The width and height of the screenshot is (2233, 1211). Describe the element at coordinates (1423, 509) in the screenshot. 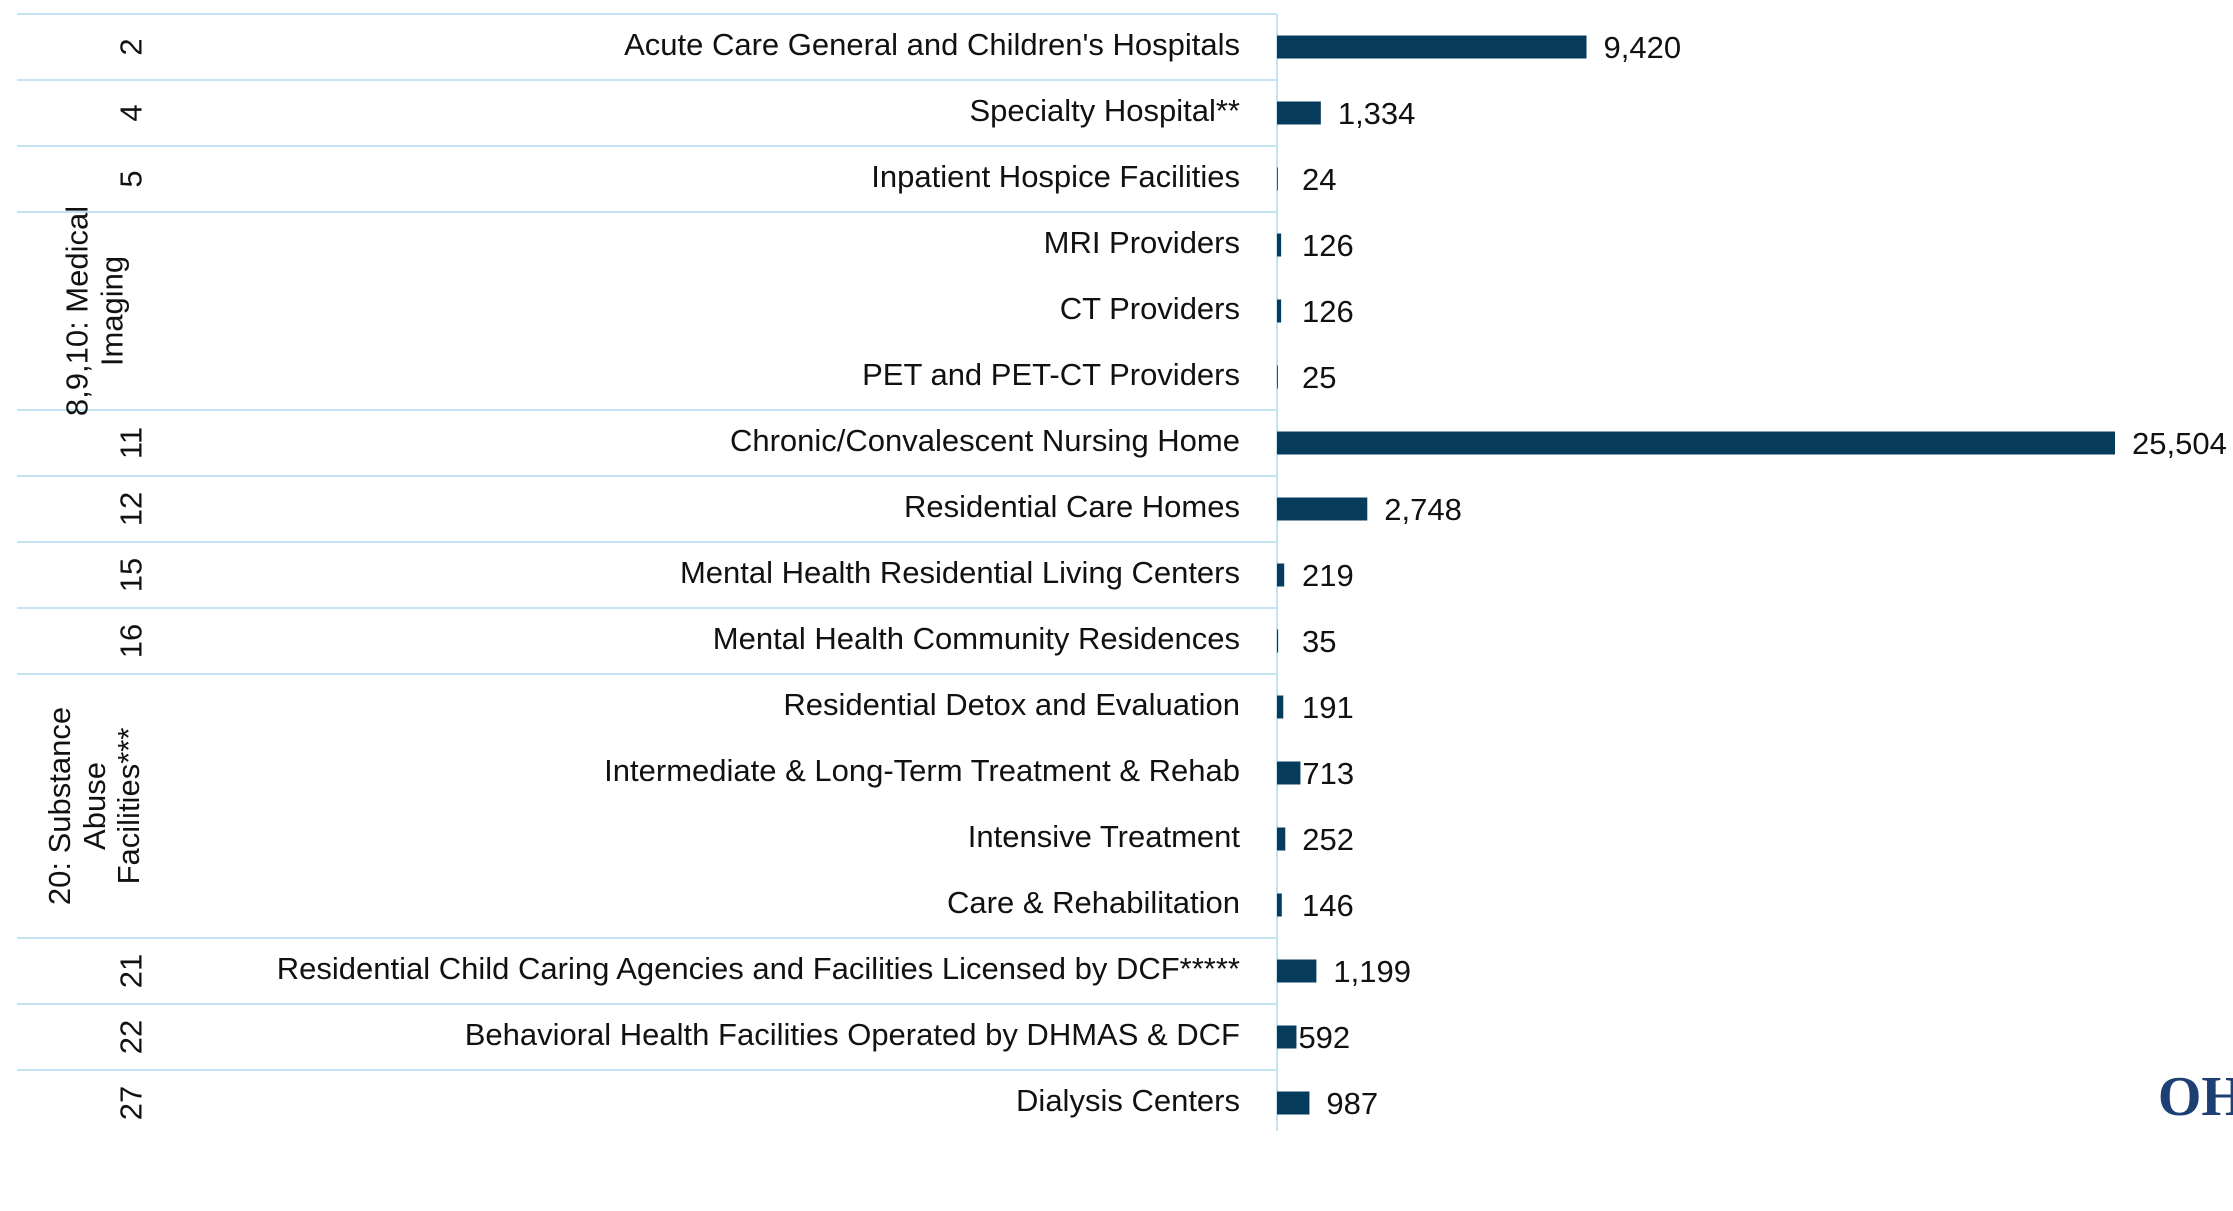

I see `value-label: 2,748` at that location.